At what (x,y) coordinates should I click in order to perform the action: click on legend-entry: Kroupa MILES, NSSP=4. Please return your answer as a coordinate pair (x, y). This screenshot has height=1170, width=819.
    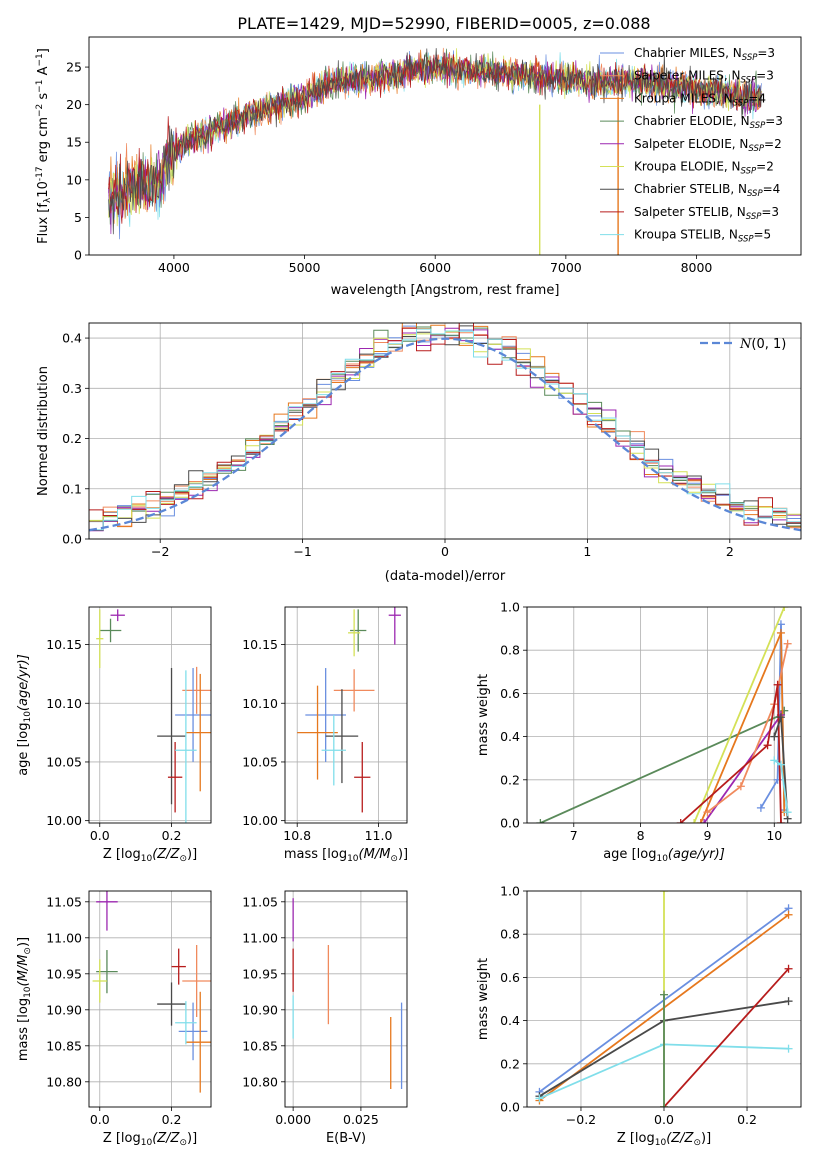
    Looking at the image, I should click on (700, 99).